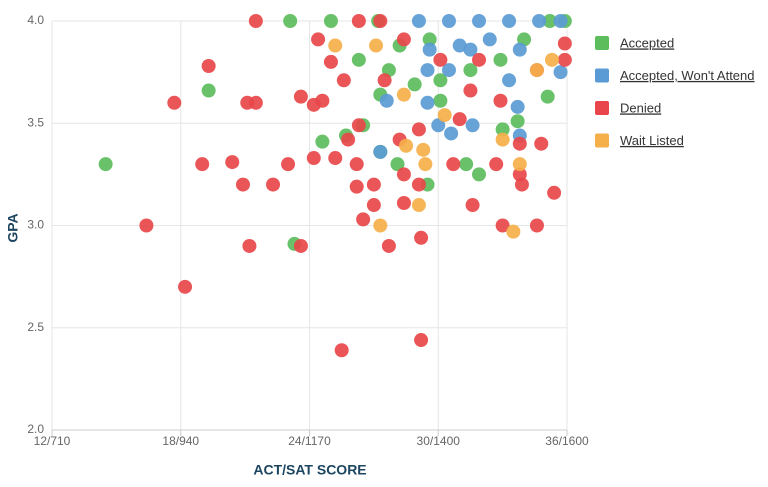 The height and width of the screenshot is (487, 768). Describe the element at coordinates (180, 441) in the screenshot. I see `x-tick-label: 18/940` at that location.